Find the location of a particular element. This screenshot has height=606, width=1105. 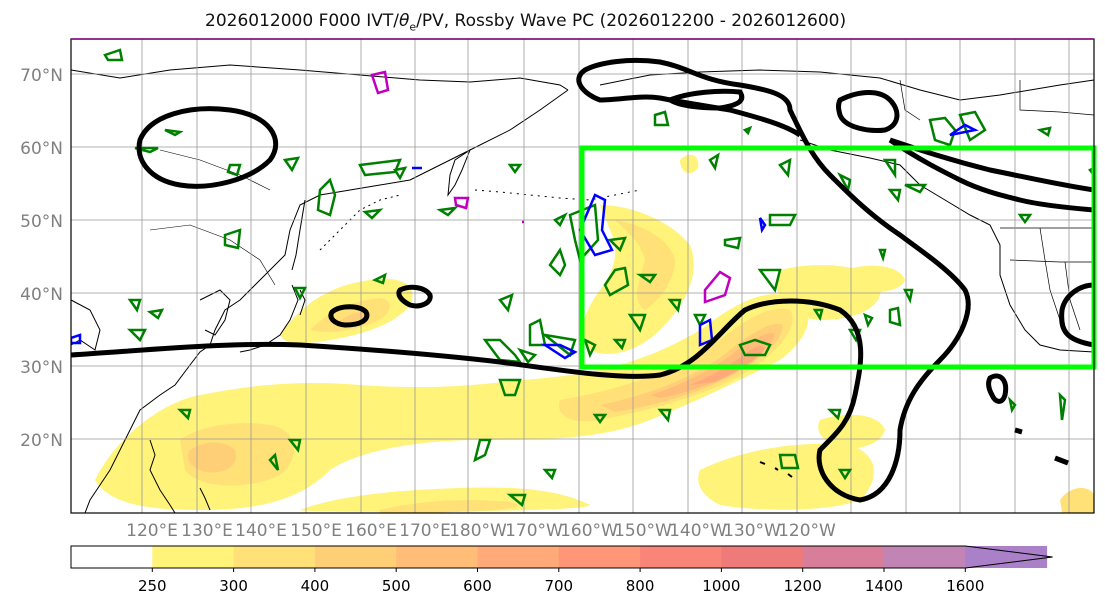

colorbar: 250 300 400 500 600 700 800 1000 1200 1400 1600 is located at coordinates (561, 570).